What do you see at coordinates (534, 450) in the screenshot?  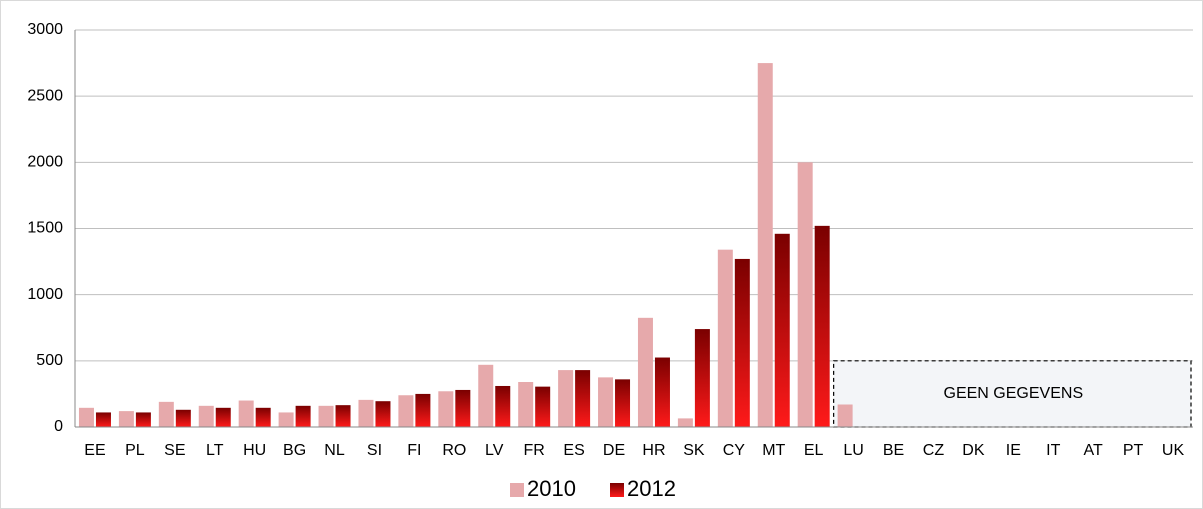 I see `x-tick-label: FR` at bounding box center [534, 450].